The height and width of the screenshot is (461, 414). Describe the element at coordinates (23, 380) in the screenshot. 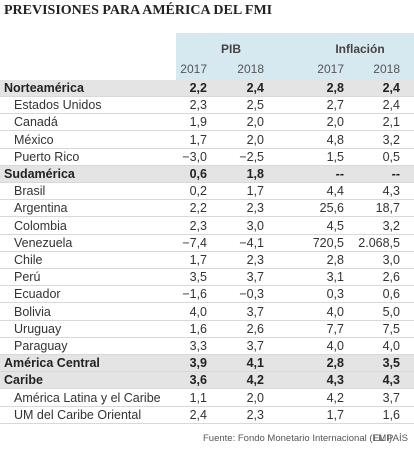

I see `row-label: Caribe` at that location.